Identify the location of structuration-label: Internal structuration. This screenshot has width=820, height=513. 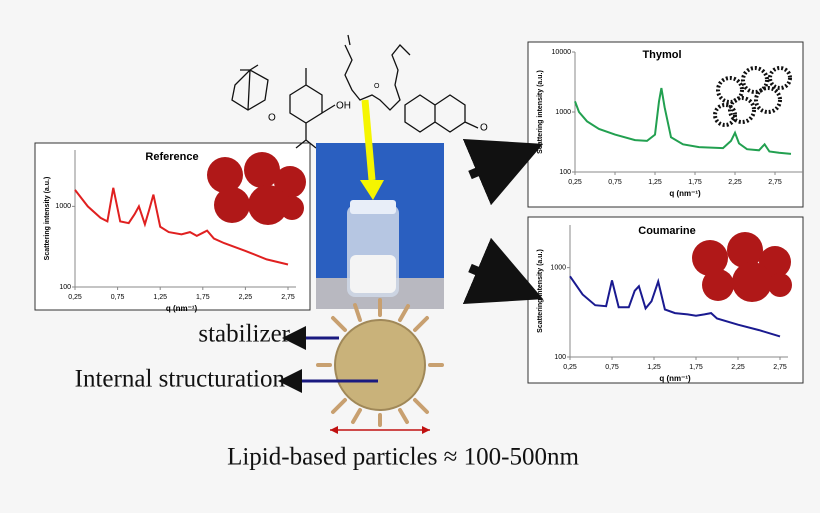
(180, 379).